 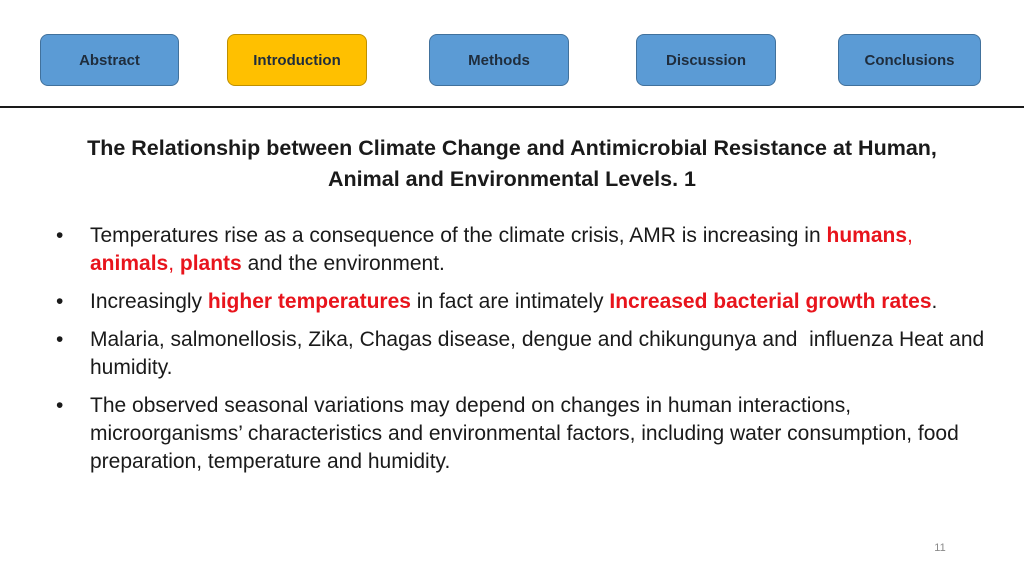 What do you see at coordinates (109, 60) in the screenshot?
I see `nav-button-abstract: Abstract` at bounding box center [109, 60].